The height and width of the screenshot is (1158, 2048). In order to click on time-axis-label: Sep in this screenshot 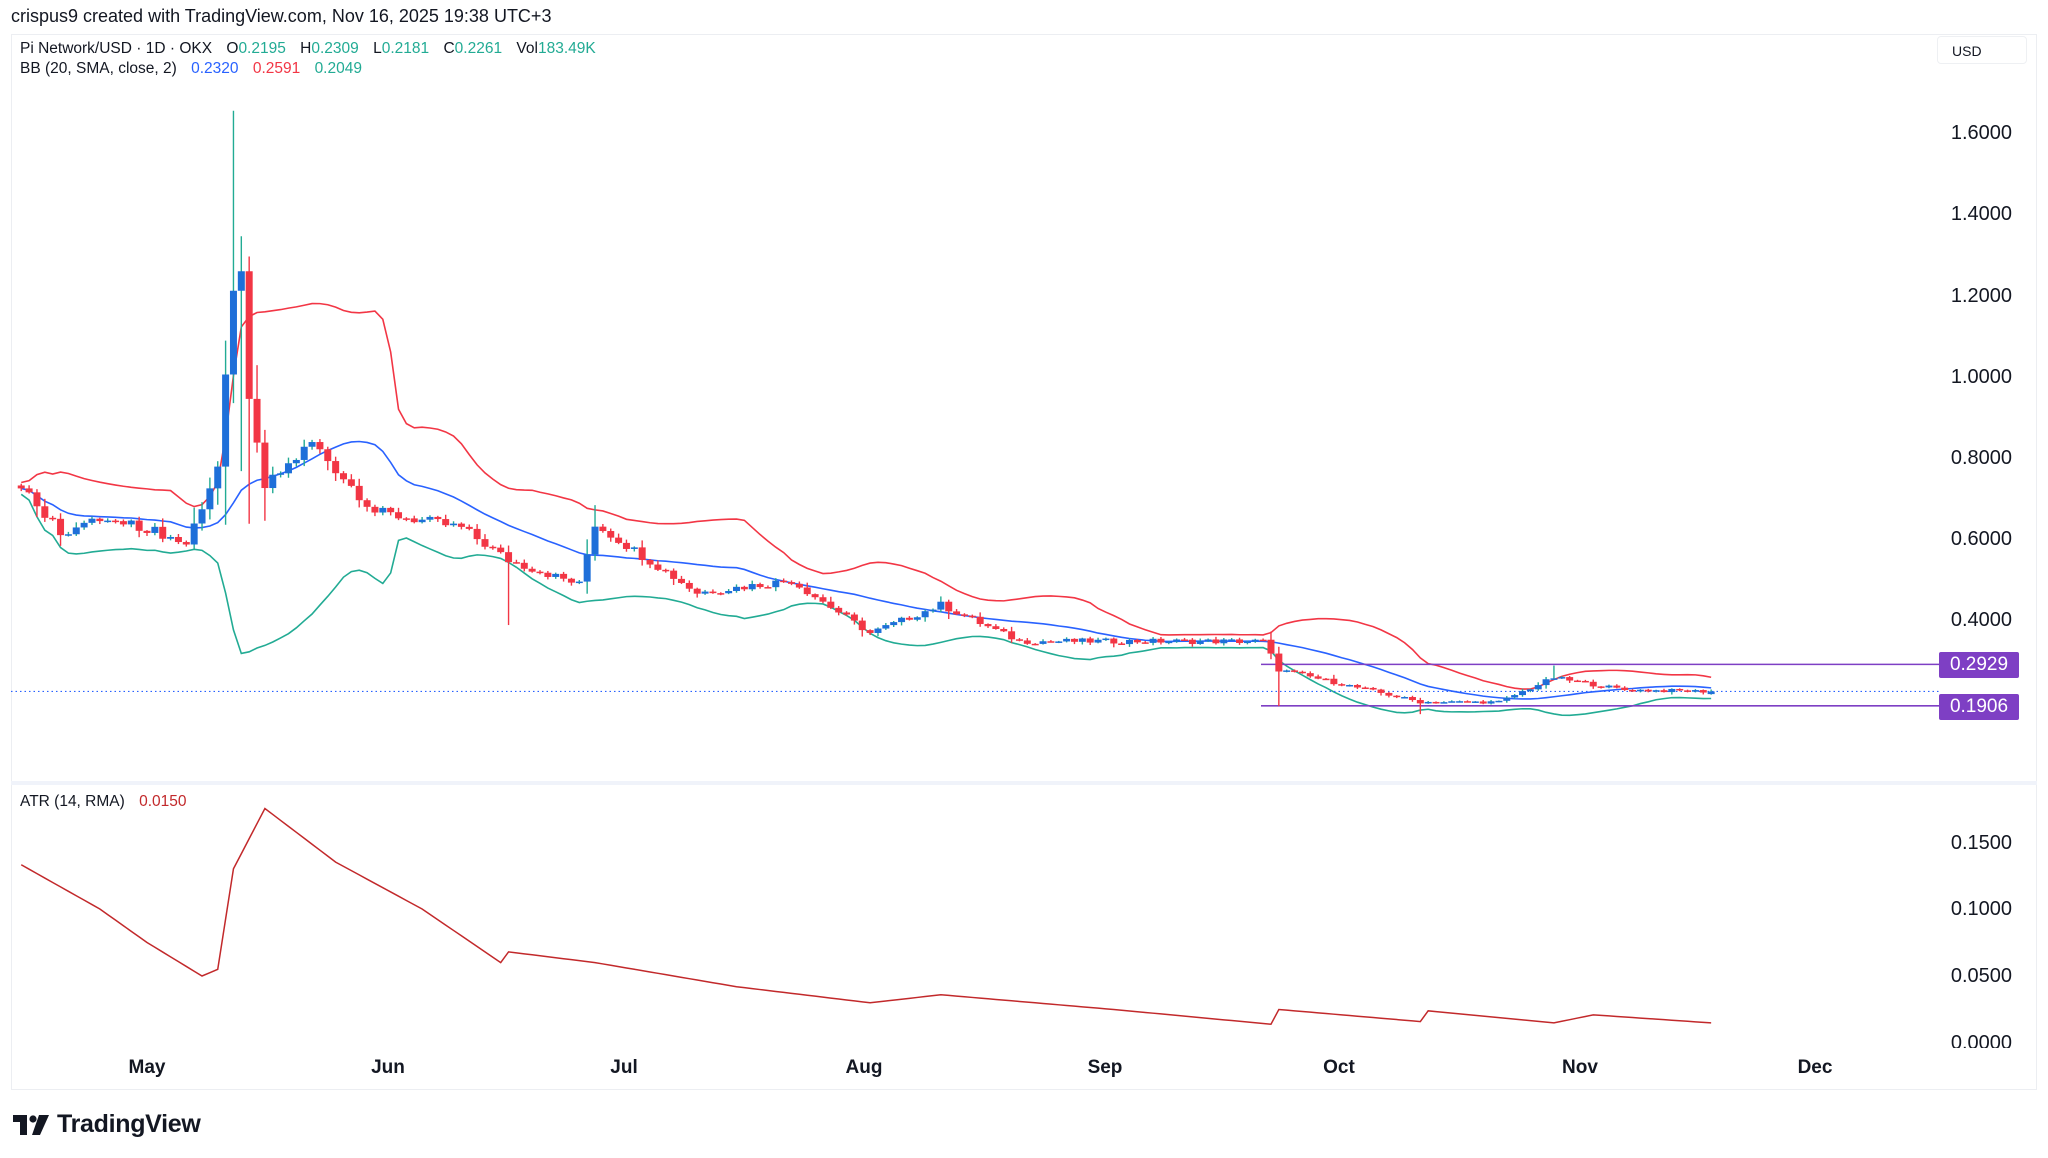, I will do `click(1105, 1067)`.